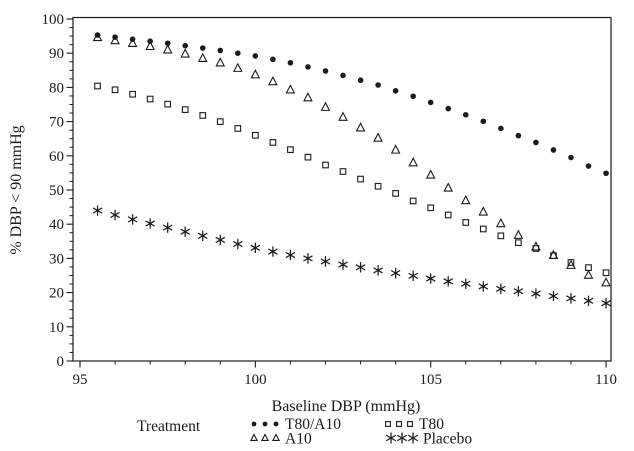  What do you see at coordinates (56, 328) in the screenshot?
I see `y-tick-label: 10` at bounding box center [56, 328].